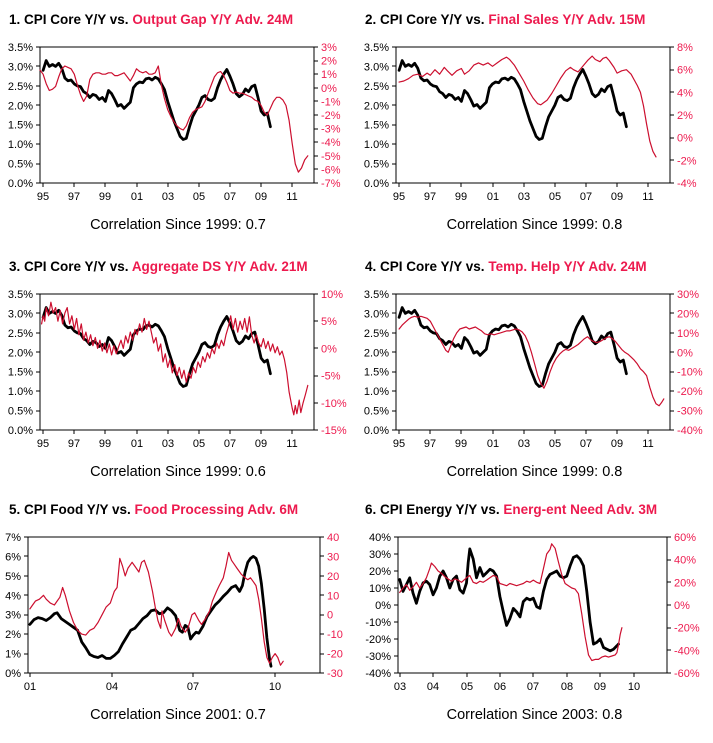 The image size is (713, 743). I want to click on svg-text: 0, so click(330, 616).